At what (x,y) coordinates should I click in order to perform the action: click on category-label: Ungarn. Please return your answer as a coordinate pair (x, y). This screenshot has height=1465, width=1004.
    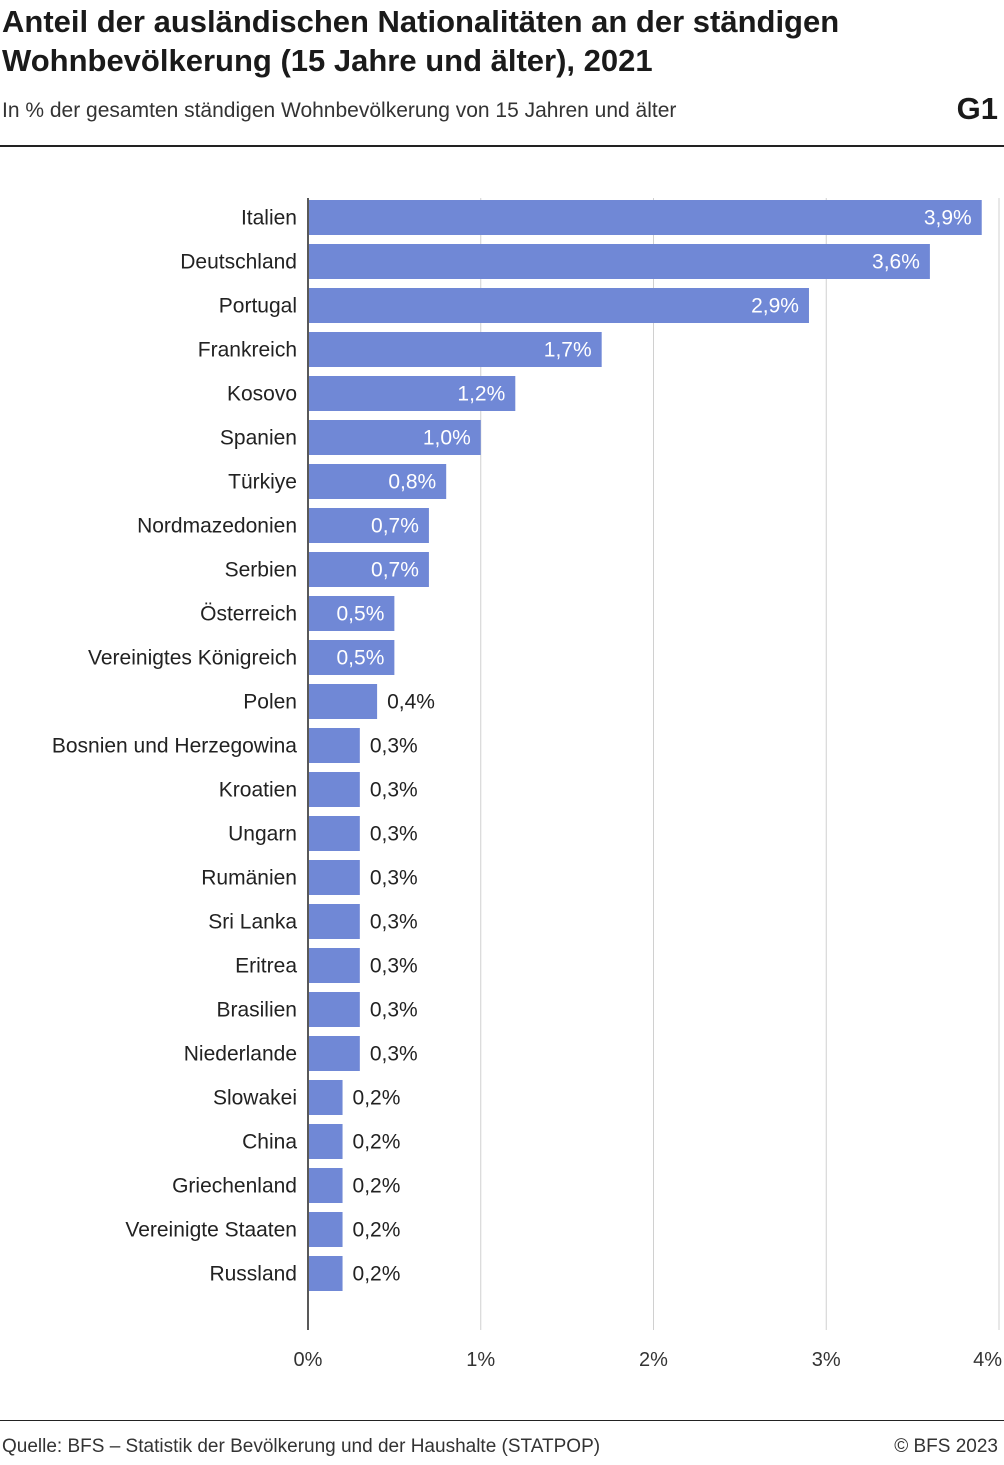
    Looking at the image, I should click on (262, 834).